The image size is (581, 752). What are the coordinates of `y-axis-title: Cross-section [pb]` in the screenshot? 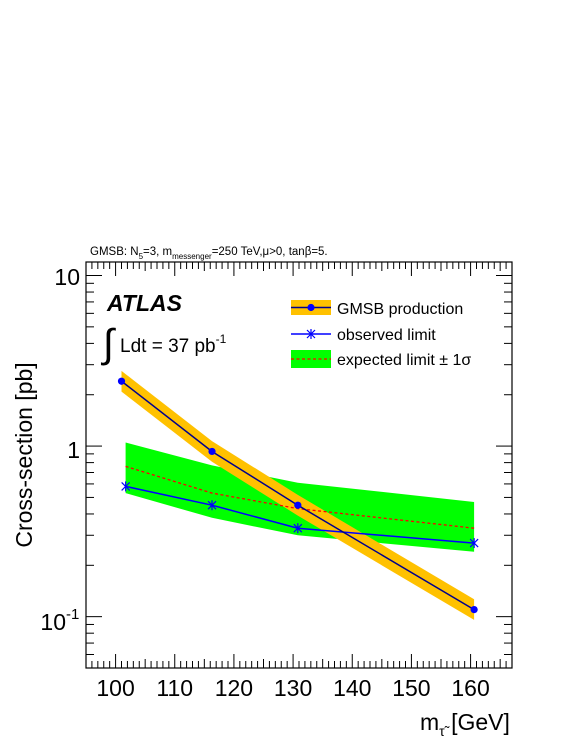 It's located at (24, 454).